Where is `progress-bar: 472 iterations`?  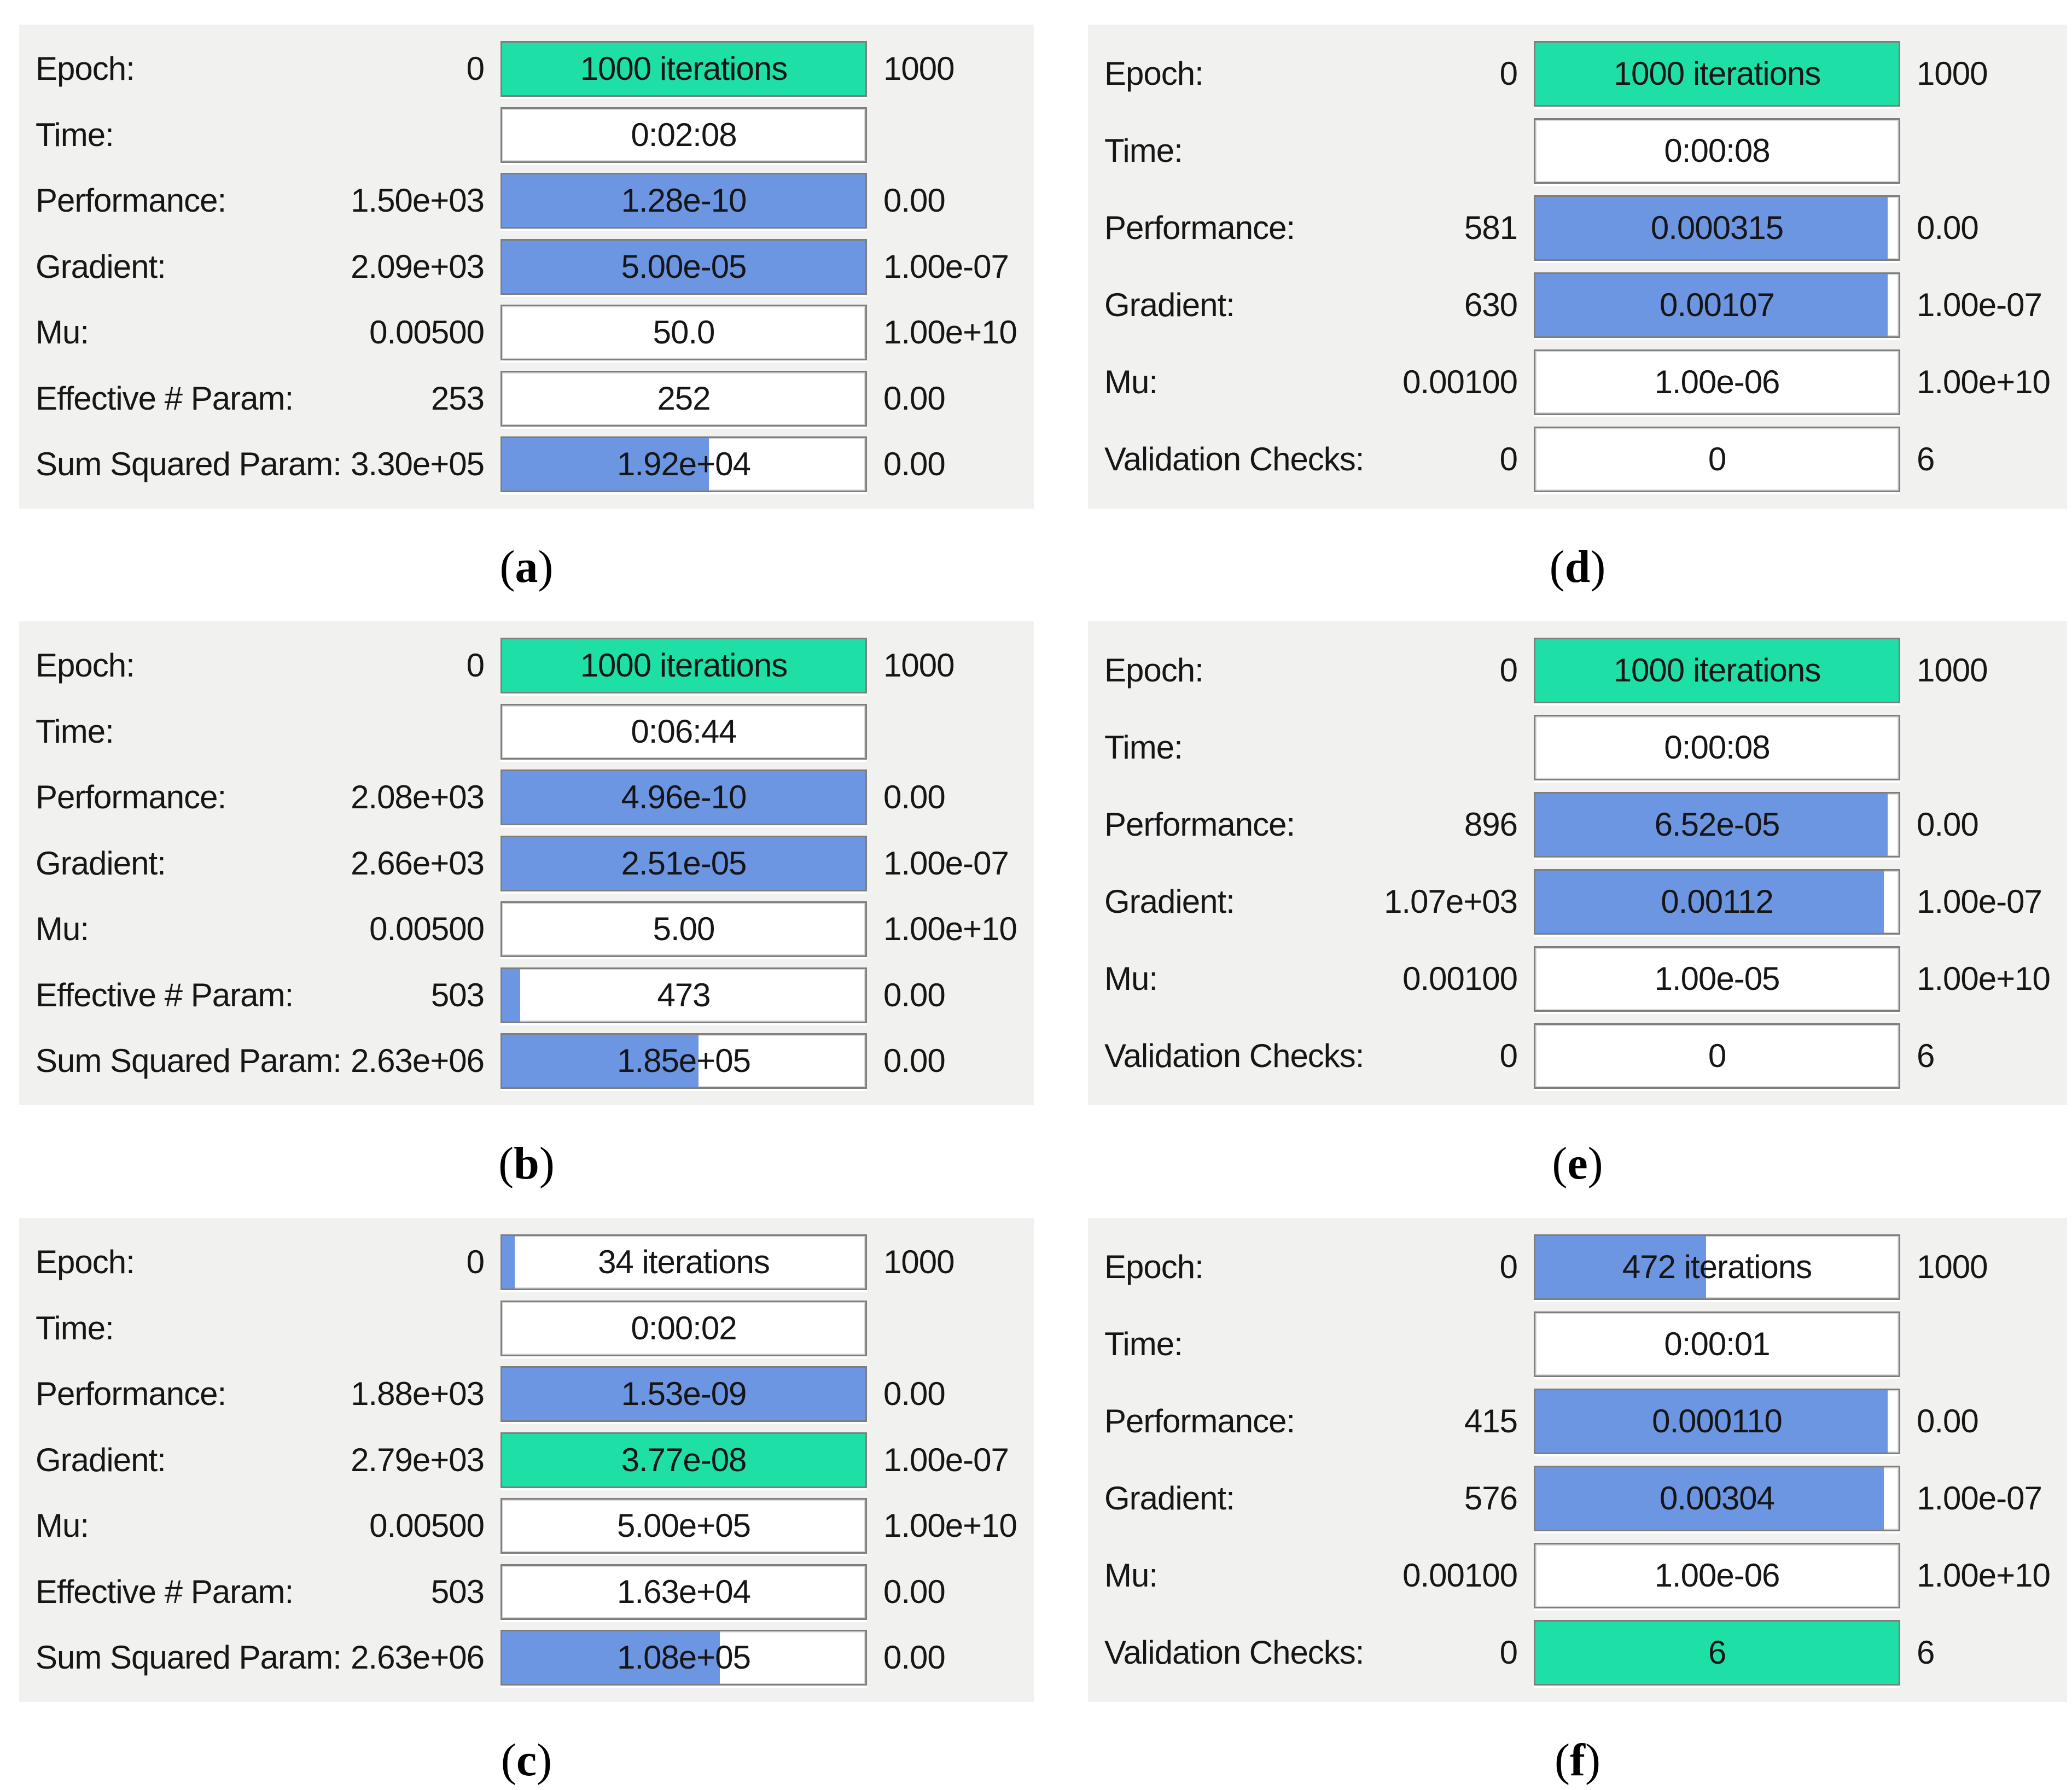
progress-bar: 472 iterations is located at coordinates (1717, 1267).